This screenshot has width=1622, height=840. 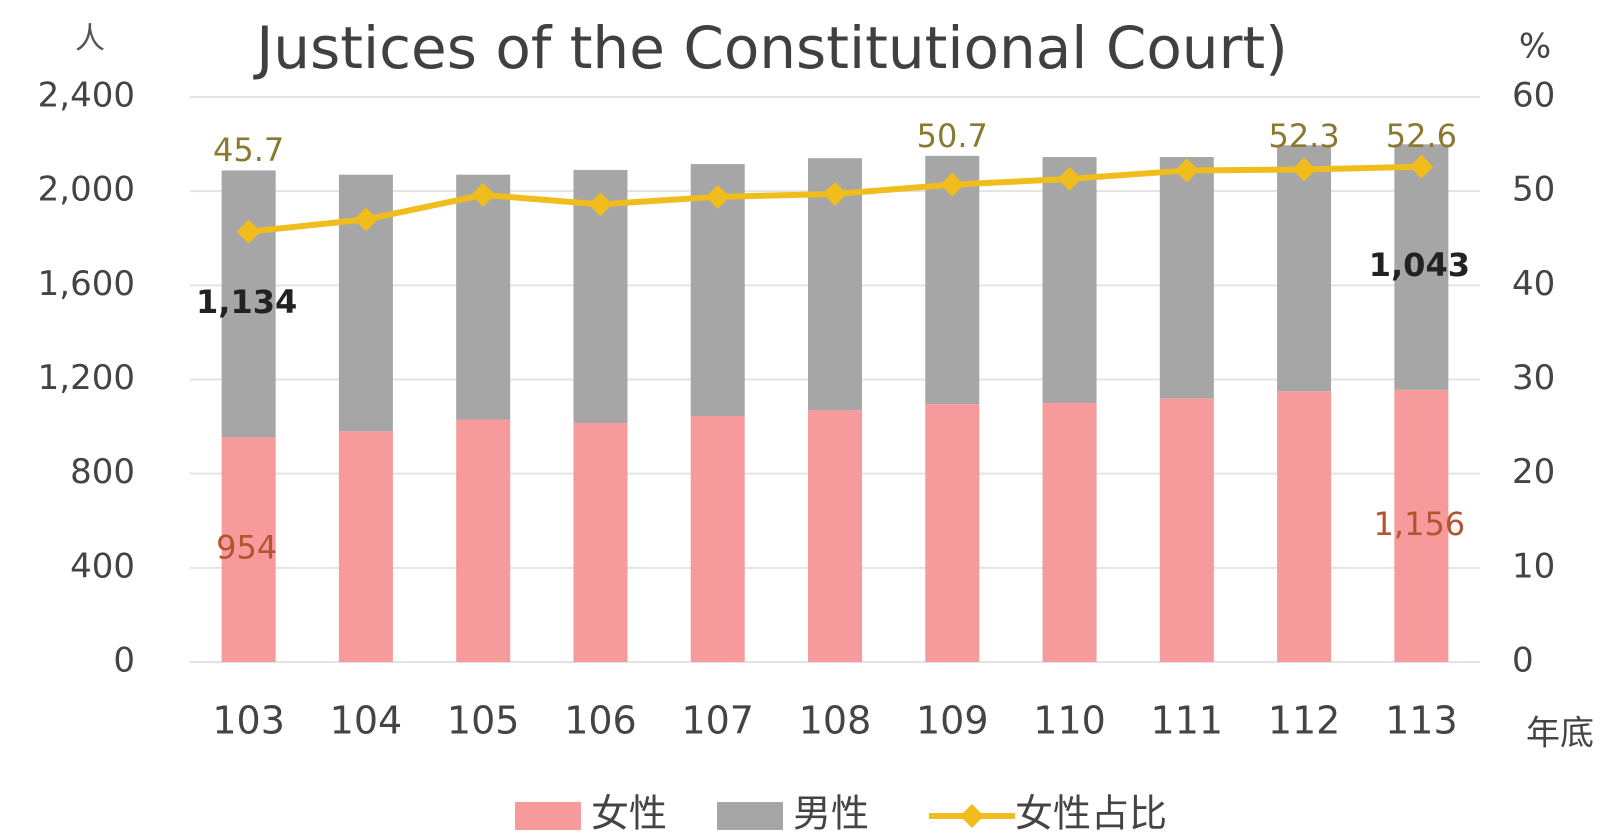 What do you see at coordinates (1533, 190) in the screenshot?
I see `y2-tick-label: 50` at bounding box center [1533, 190].